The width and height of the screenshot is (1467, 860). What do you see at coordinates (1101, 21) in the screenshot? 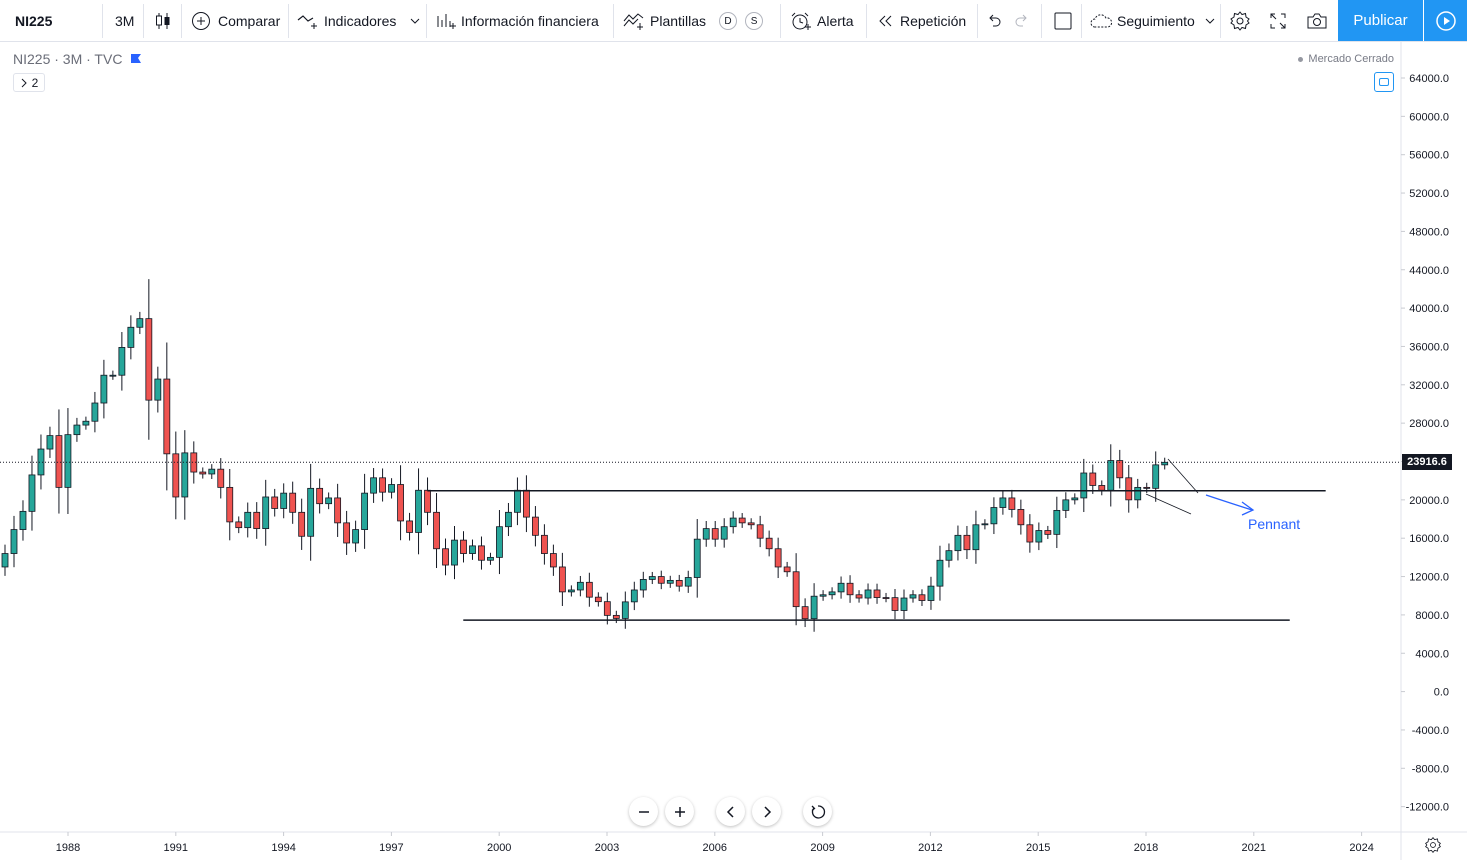
I see `cloud-icon` at bounding box center [1101, 21].